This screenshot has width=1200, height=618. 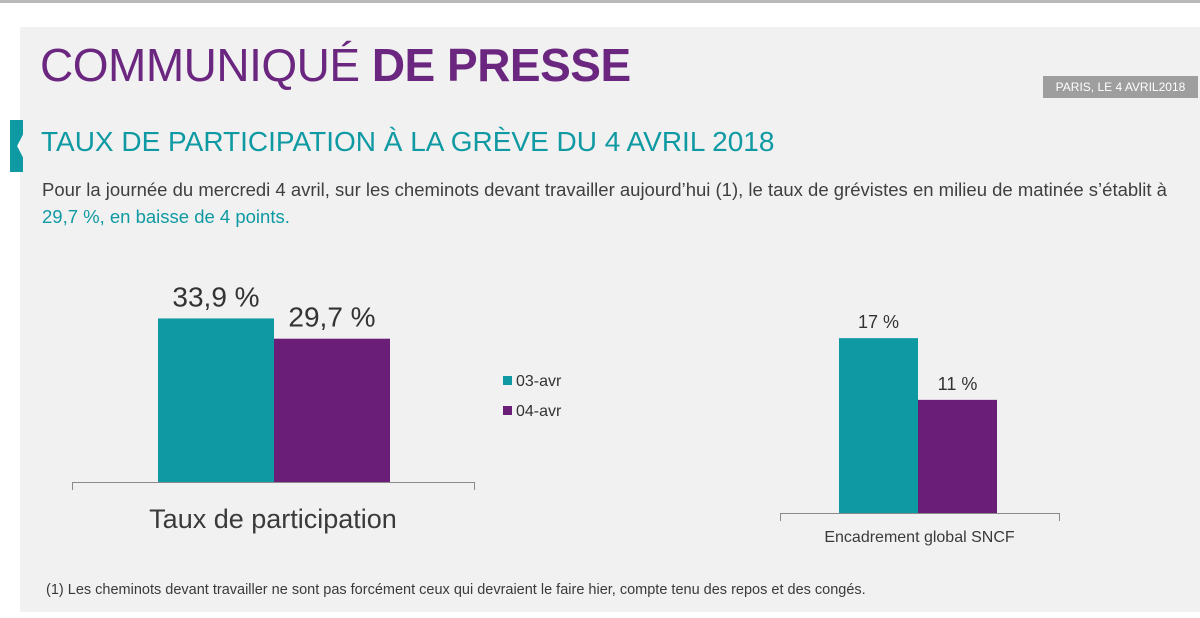 I want to click on data-label-1-04-avr: 29,7 %, so click(x=331, y=317).